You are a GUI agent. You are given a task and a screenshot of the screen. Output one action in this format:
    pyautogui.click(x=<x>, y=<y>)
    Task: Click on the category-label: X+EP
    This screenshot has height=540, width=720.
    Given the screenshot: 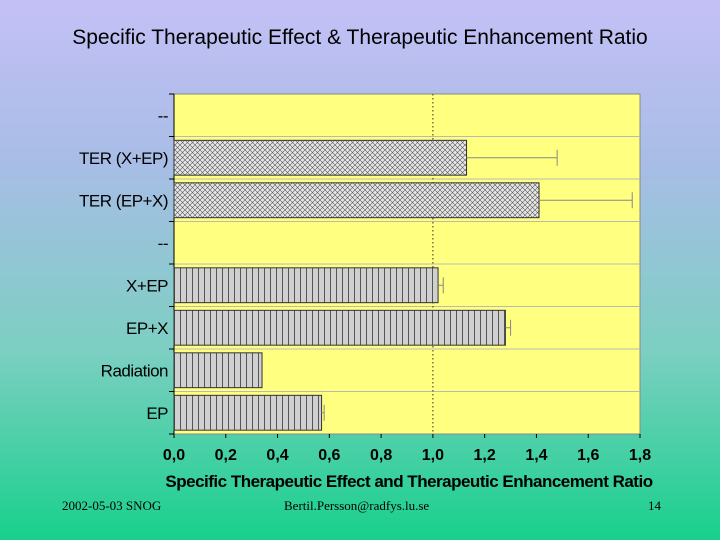 What is the action you would take?
    pyautogui.click(x=147, y=285)
    